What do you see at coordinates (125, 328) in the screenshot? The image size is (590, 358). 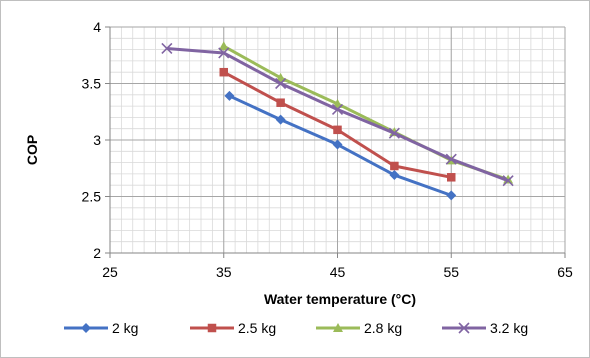 I see `legend-label: 2 kg` at bounding box center [125, 328].